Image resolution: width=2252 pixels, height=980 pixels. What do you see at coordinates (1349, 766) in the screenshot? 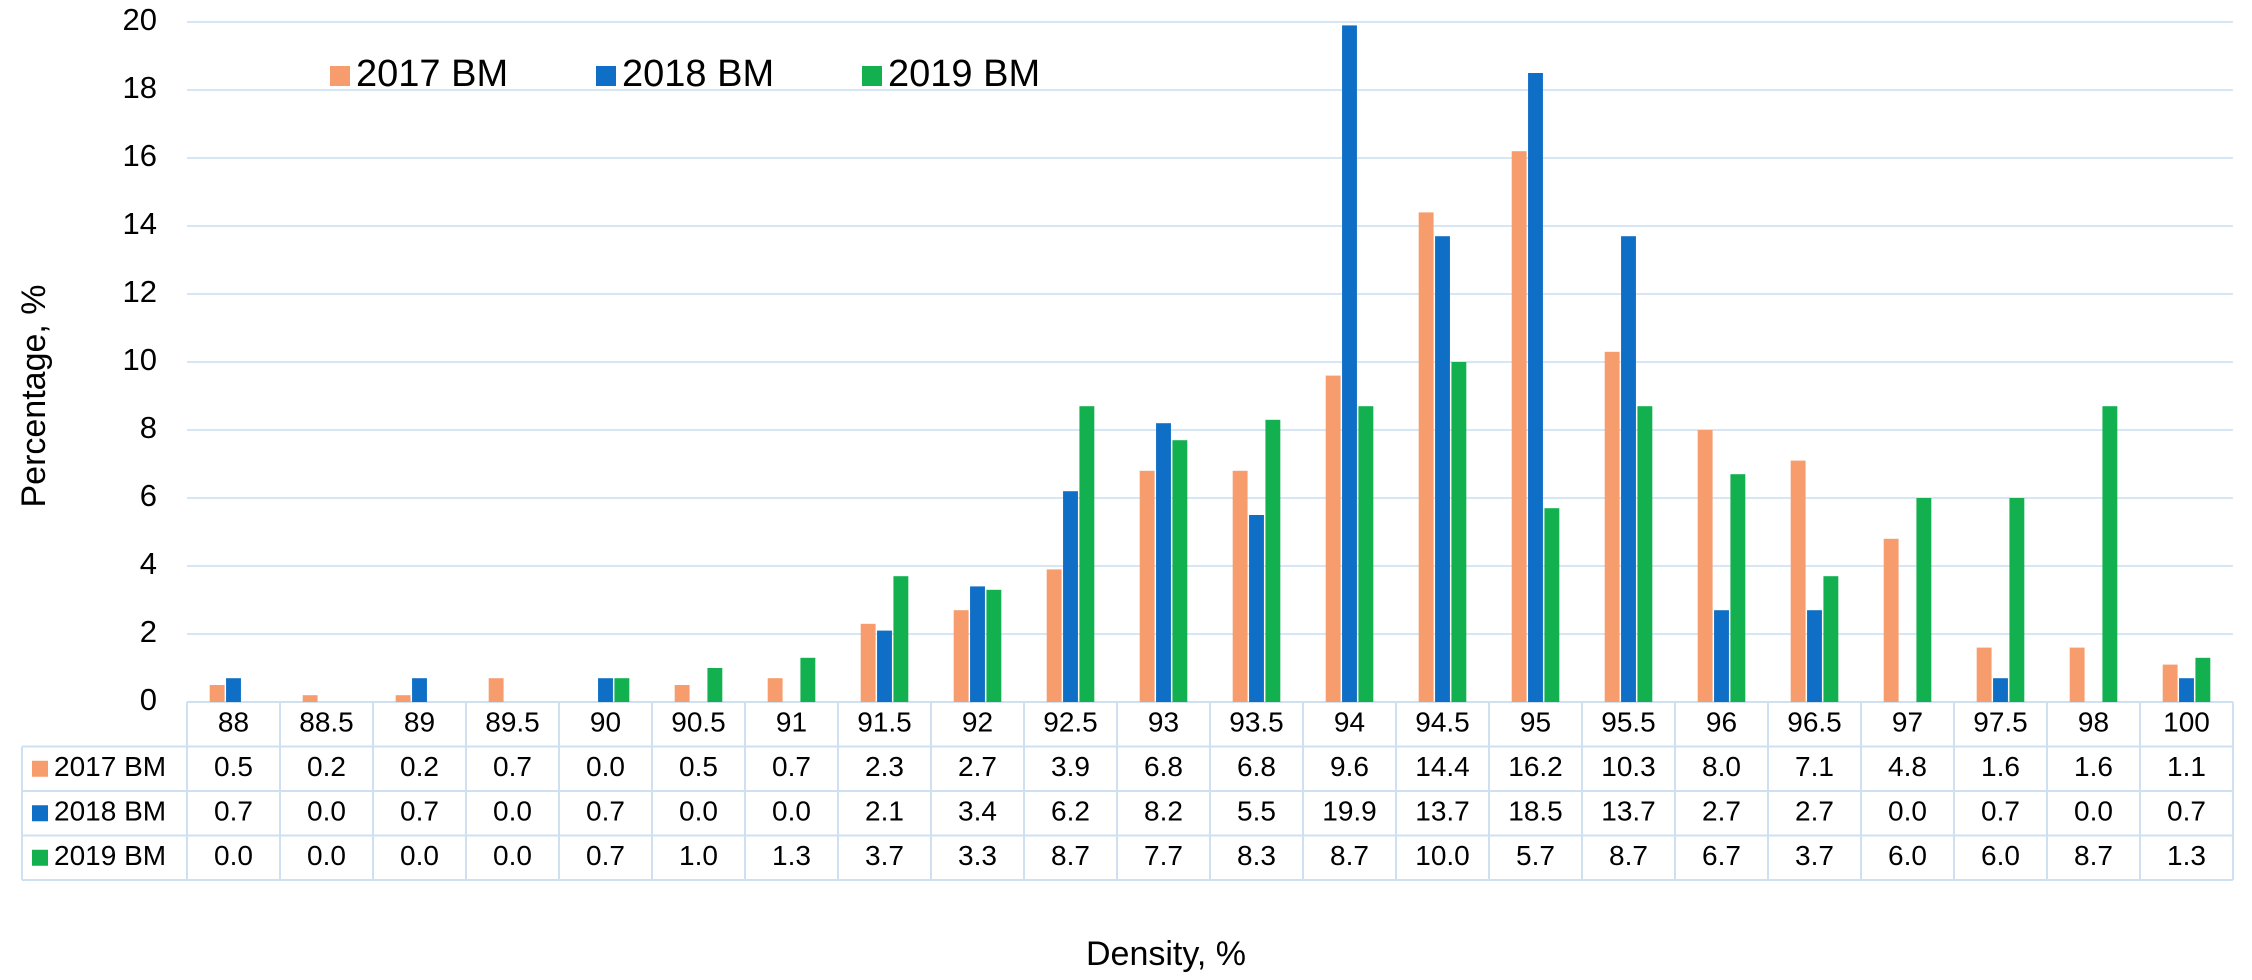
I see `table-value: 9.6` at bounding box center [1349, 766].